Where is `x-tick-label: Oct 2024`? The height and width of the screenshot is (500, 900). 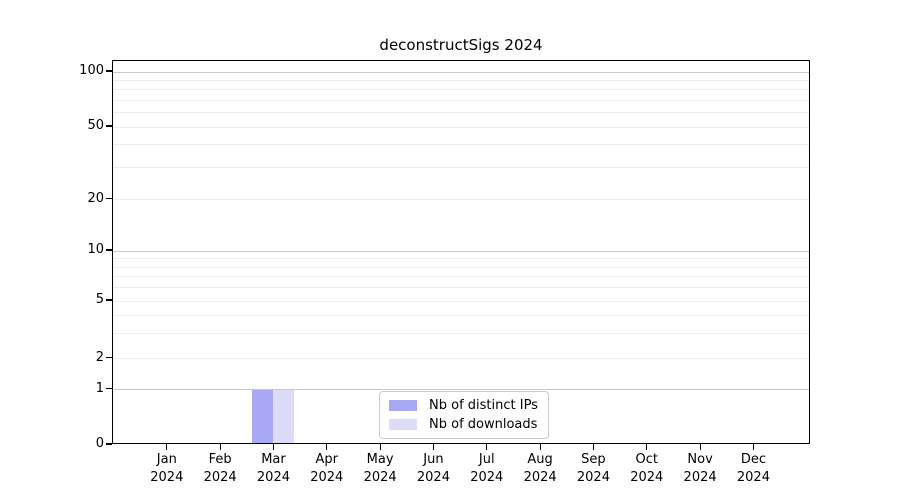
x-tick-label: Oct 2024 is located at coordinates (647, 468).